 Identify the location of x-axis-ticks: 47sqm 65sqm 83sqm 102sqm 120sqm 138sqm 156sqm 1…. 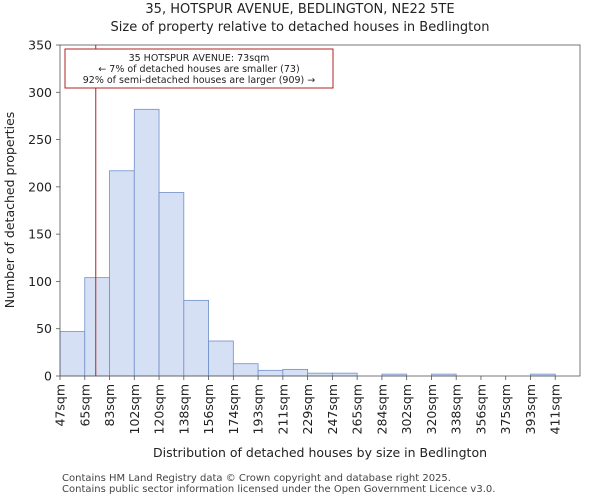
(308, 405).